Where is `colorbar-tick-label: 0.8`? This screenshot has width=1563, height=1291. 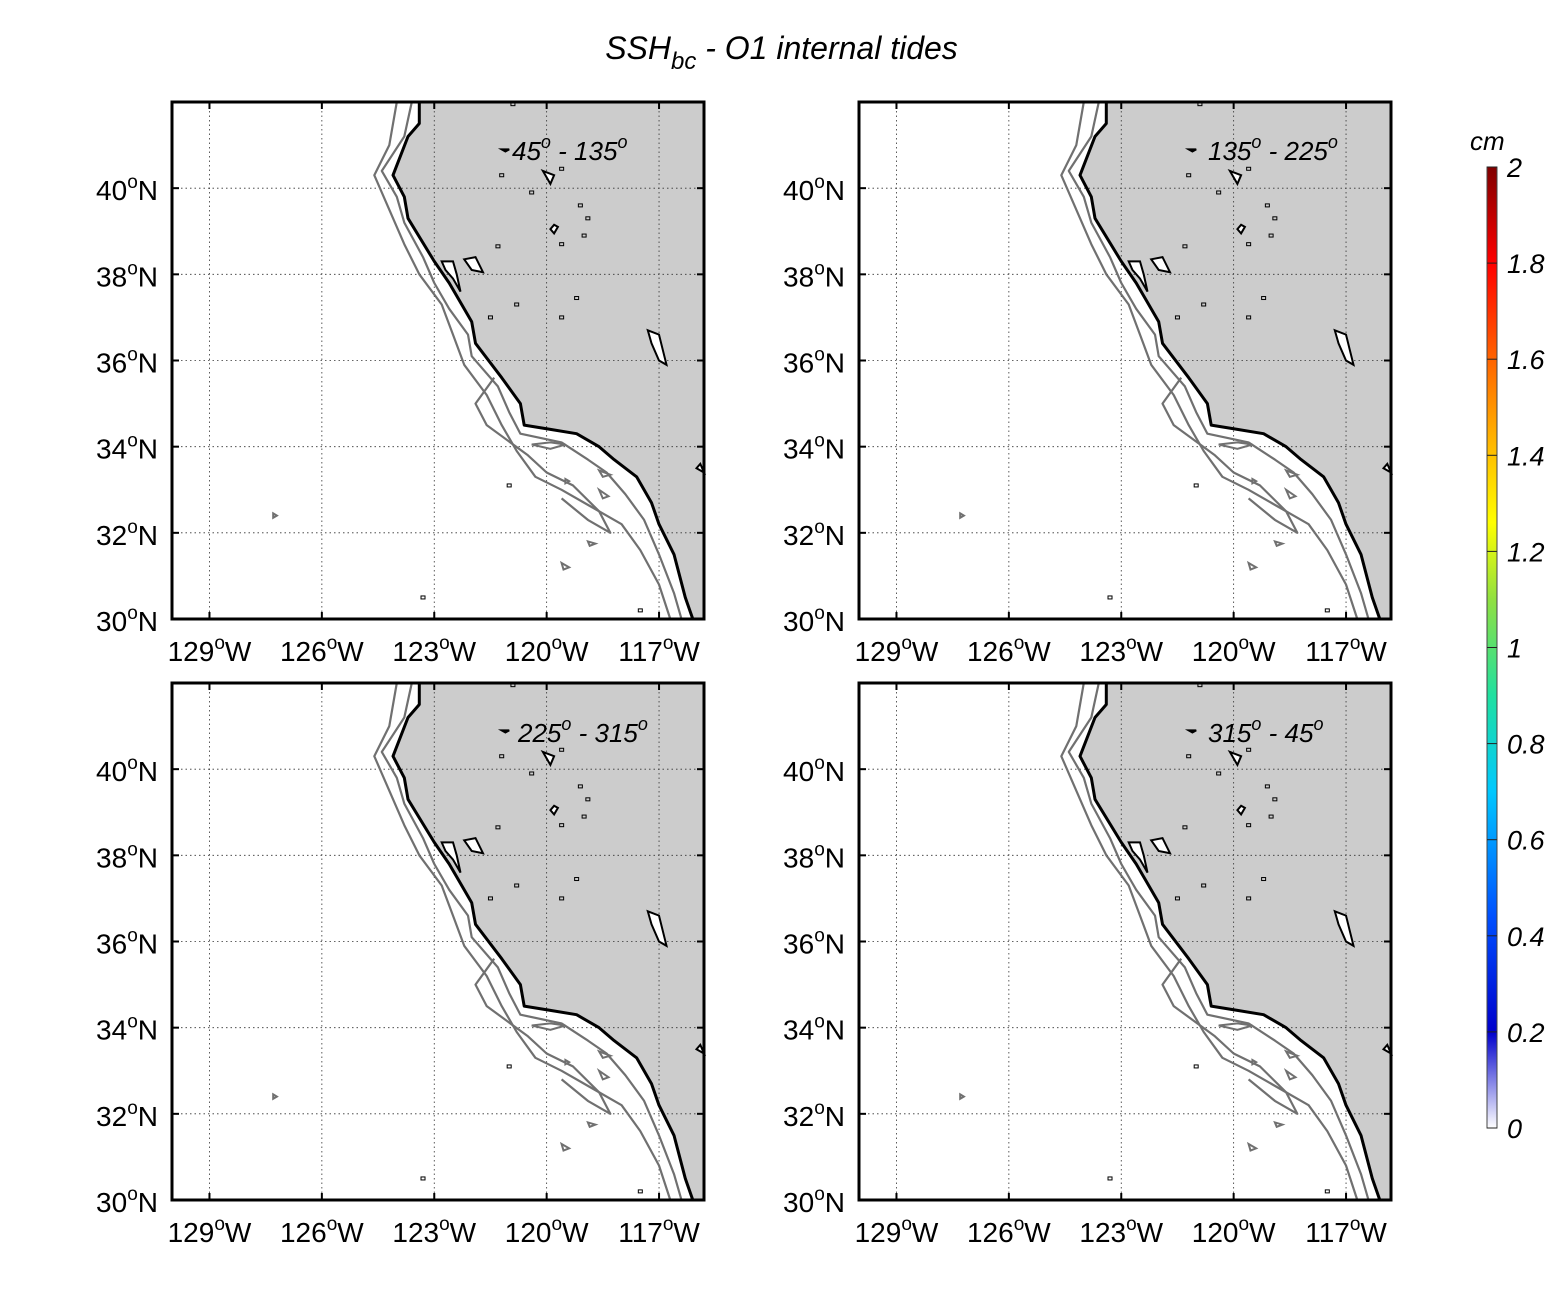 colorbar-tick-label: 0.8 is located at coordinates (1526, 745).